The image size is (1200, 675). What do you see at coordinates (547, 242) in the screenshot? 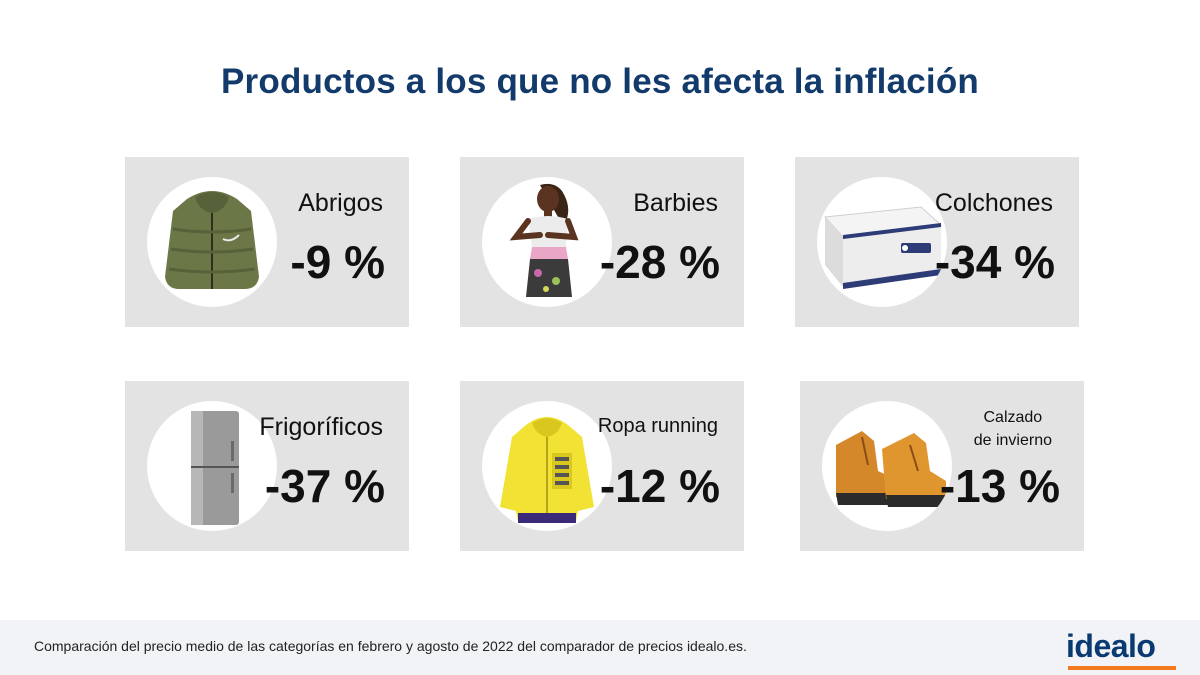
I see `doll-icon` at bounding box center [547, 242].